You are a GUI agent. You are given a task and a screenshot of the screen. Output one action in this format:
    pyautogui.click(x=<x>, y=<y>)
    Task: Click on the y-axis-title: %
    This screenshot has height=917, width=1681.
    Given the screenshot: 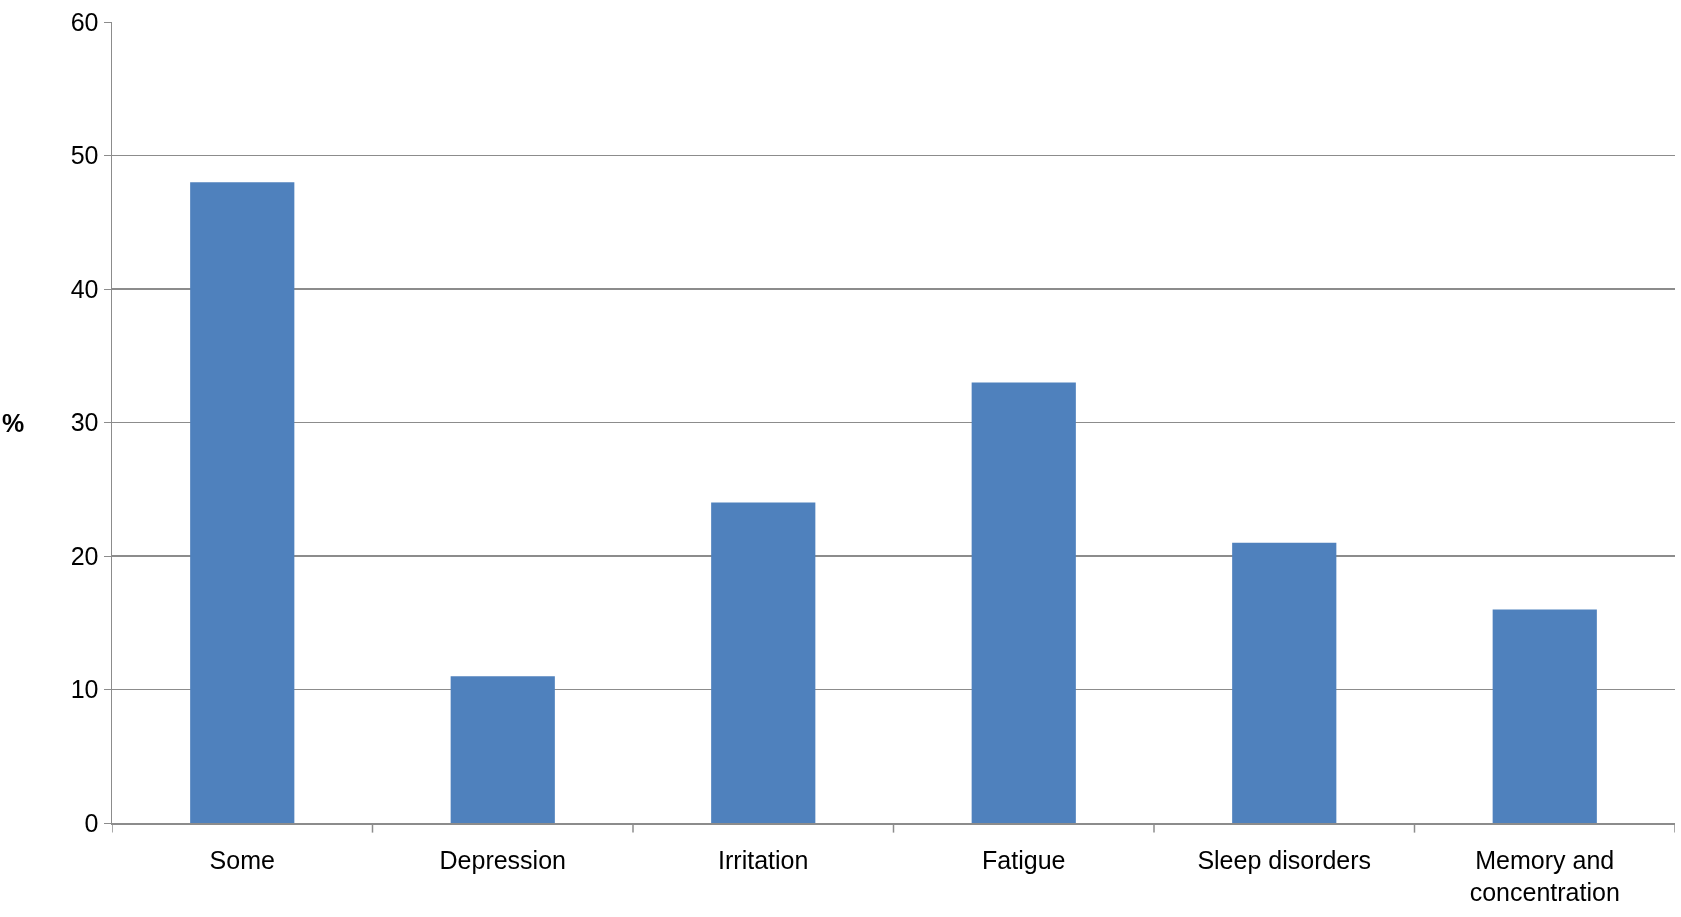 What is the action you would take?
    pyautogui.click(x=13, y=423)
    